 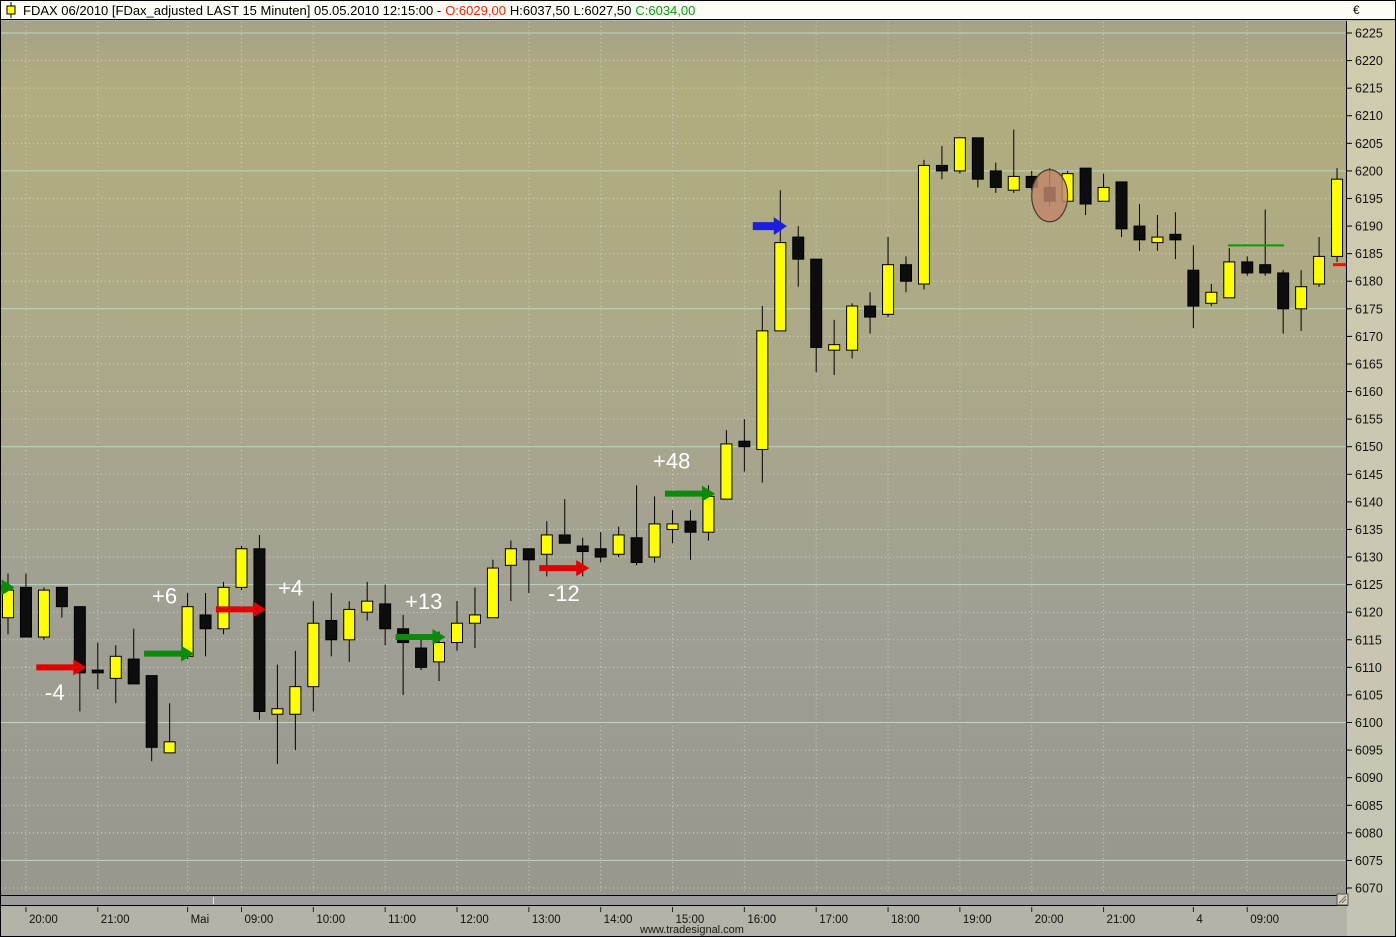 What do you see at coordinates (1369, 861) in the screenshot?
I see `price-axis-label: 6075` at bounding box center [1369, 861].